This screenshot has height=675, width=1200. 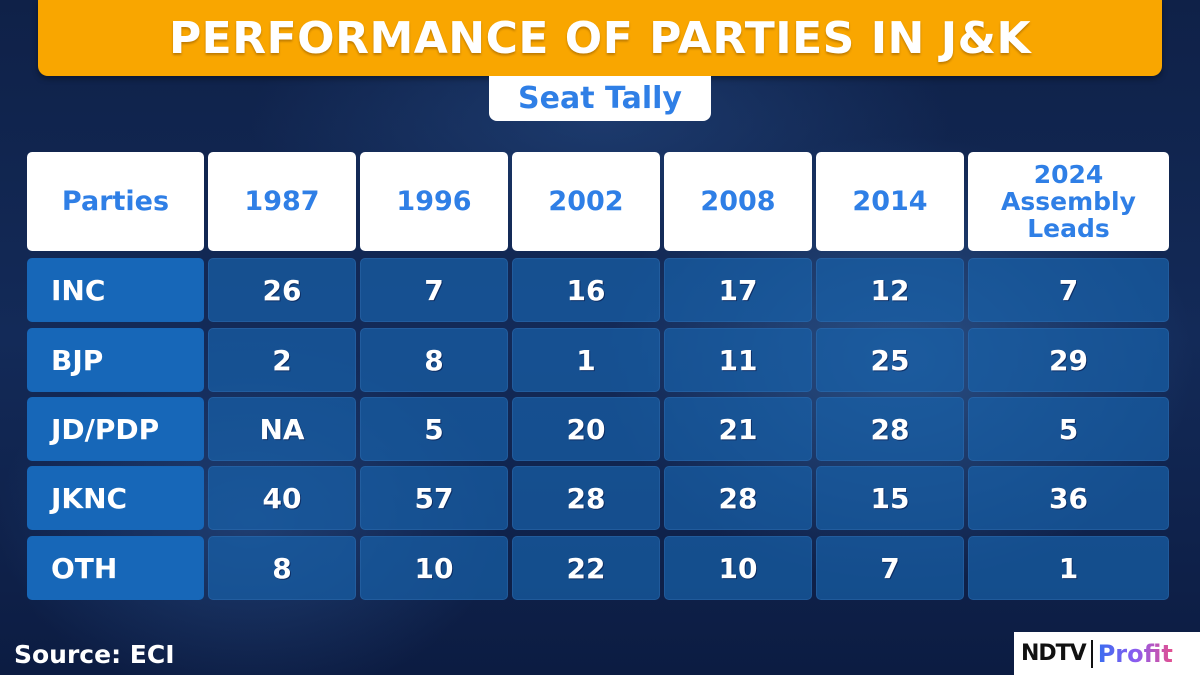 I want to click on party-cell-jd-pdp: JD/PDP, so click(x=115, y=429).